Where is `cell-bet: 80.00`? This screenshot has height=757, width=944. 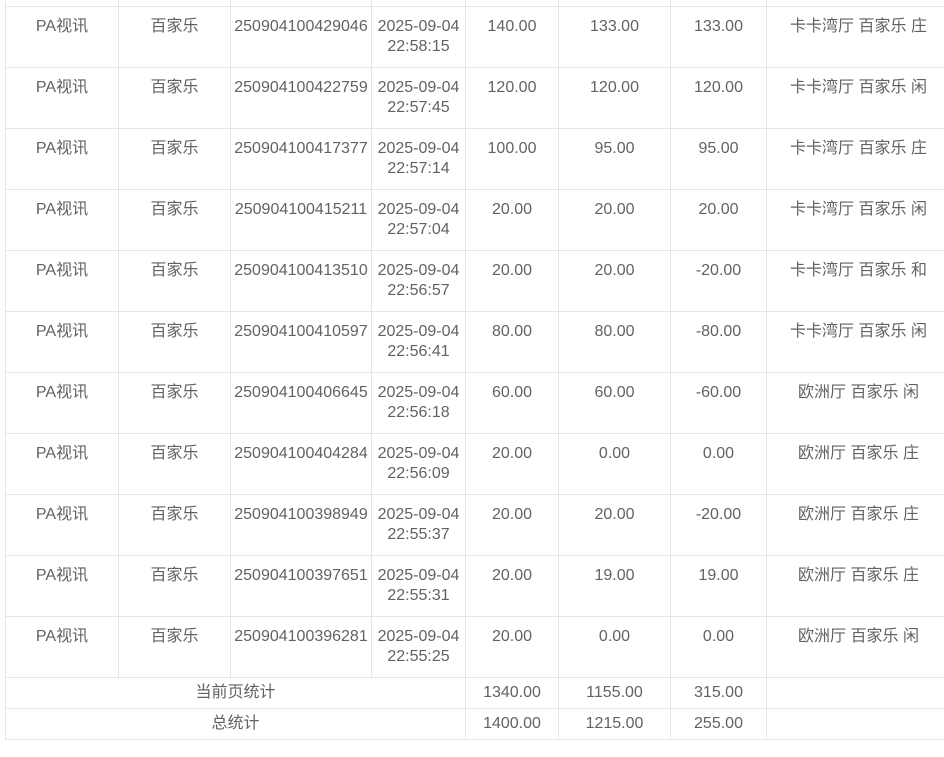
cell-bet: 80.00 is located at coordinates (512, 342).